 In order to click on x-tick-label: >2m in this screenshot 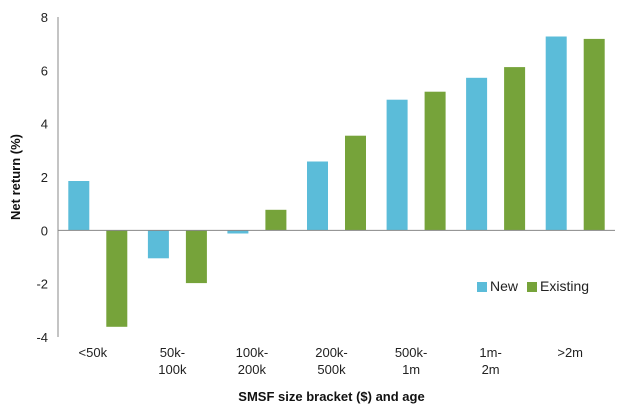, I will do `click(570, 352)`.